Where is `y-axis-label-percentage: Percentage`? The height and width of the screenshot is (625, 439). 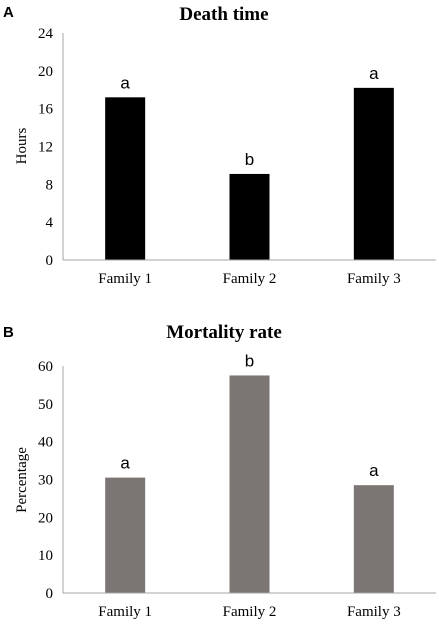
y-axis-label-percentage: Percentage is located at coordinates (22, 480).